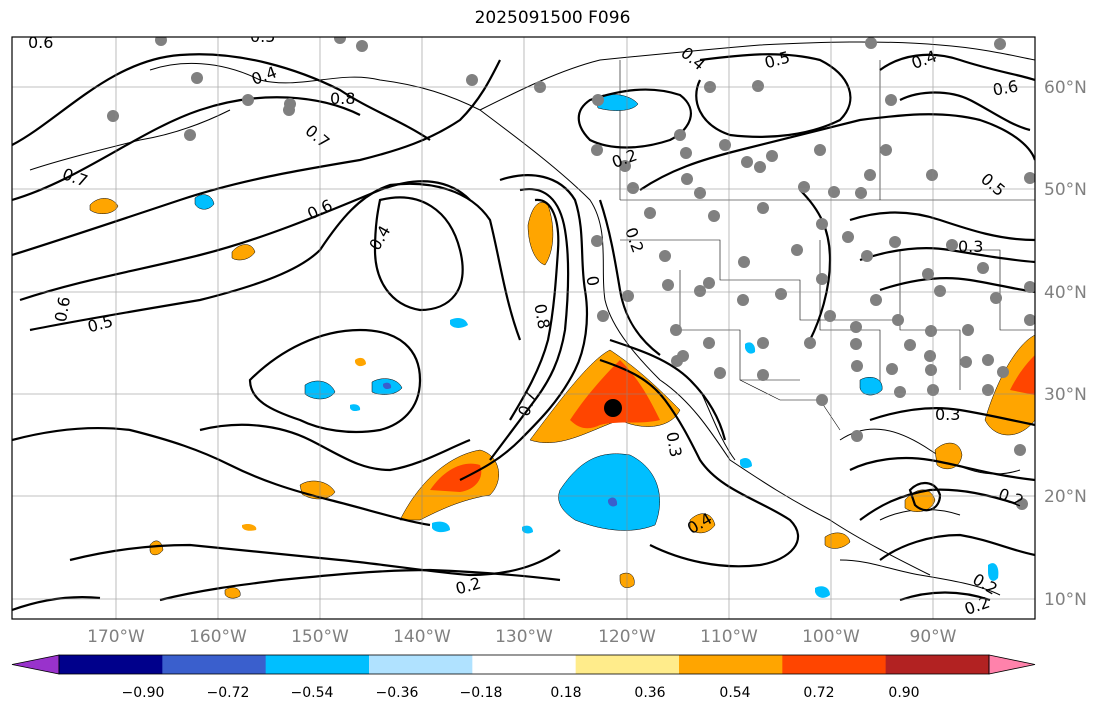 The image size is (1105, 712). What do you see at coordinates (116, 637) in the screenshot?
I see `lon-tick: 170°W` at bounding box center [116, 637].